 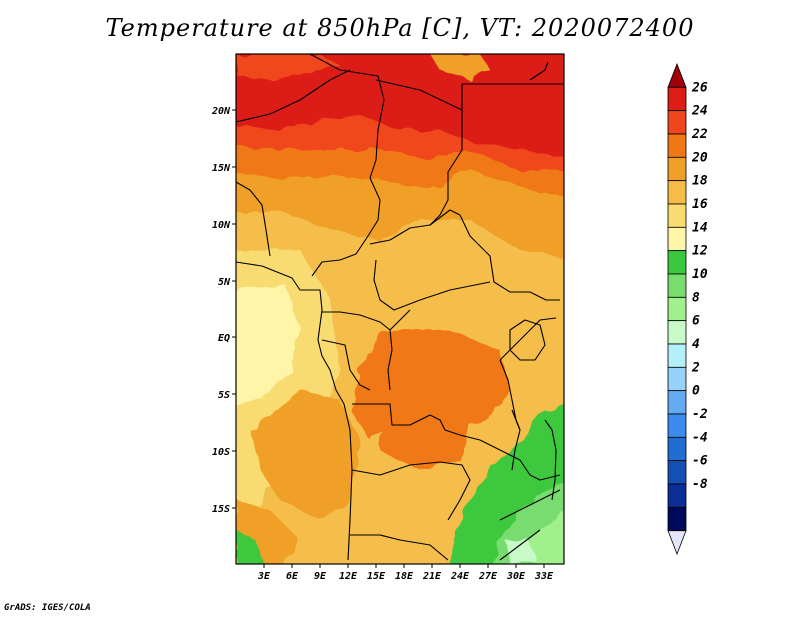 I want to click on lat-label: 10S, so click(x=221, y=452).